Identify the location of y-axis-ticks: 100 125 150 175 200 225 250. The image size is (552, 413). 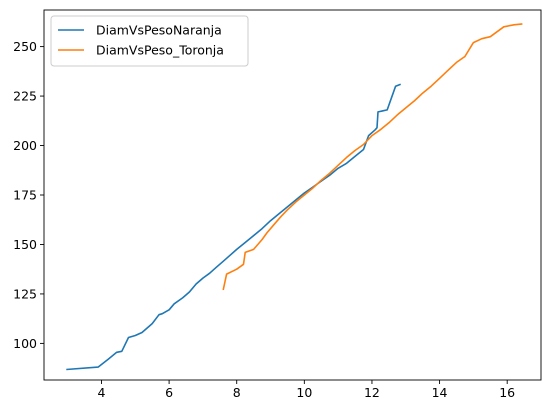
(28, 195).